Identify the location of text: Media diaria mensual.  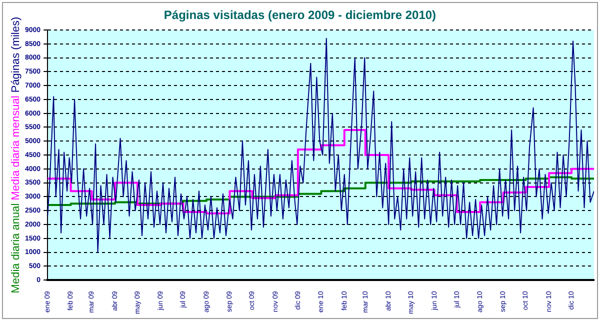
(16, 148).